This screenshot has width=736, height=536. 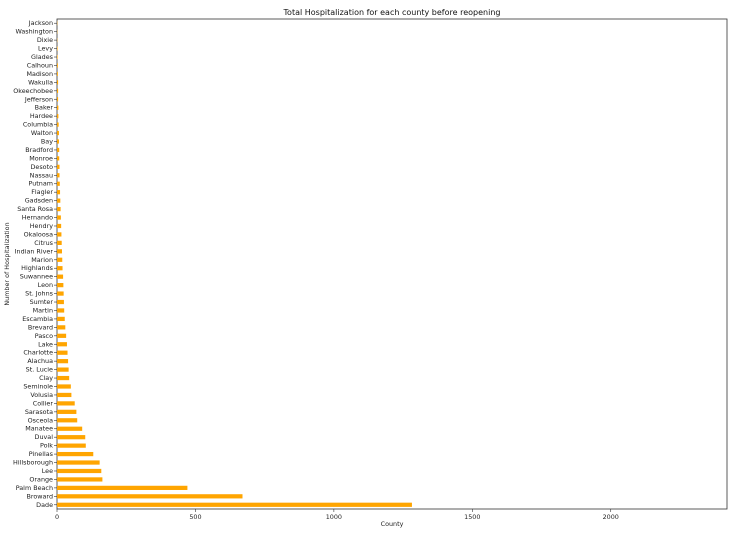 What do you see at coordinates (41, 116) in the screenshot?
I see `category-label: Hardee` at bounding box center [41, 116].